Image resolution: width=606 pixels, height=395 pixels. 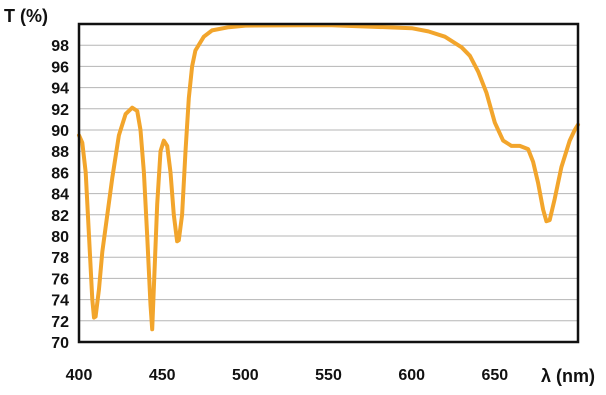 What do you see at coordinates (568, 376) in the screenshot?
I see `x-axis-title: λ (nm)` at bounding box center [568, 376].